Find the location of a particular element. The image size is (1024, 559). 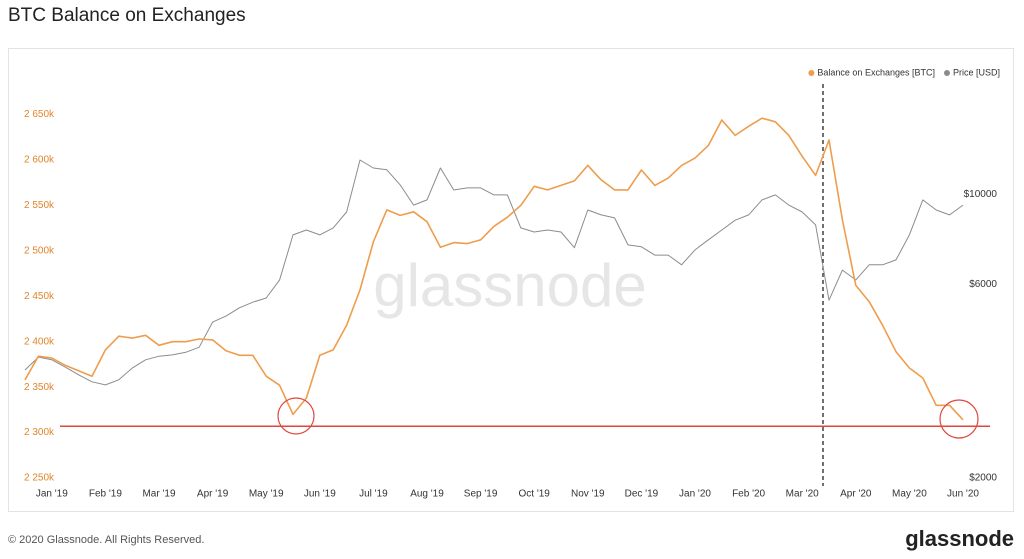

x-tick-label: Nov '19 is located at coordinates (588, 494).